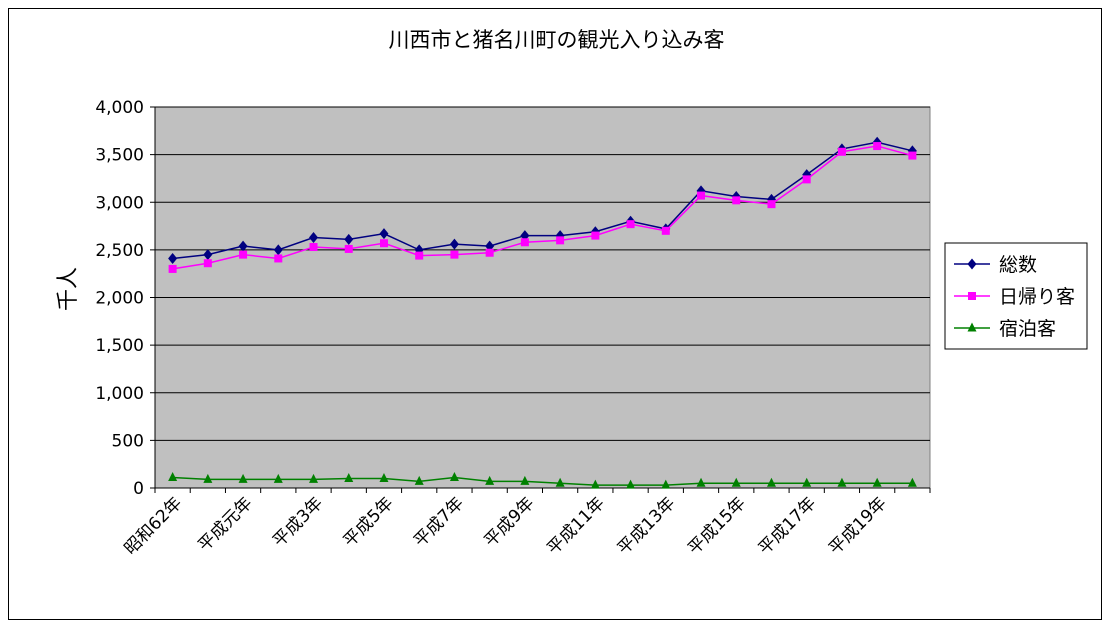 The image size is (1113, 628). Describe the element at coordinates (225, 524) in the screenshot. I see `x-tick-label: 平成元年` at that location.